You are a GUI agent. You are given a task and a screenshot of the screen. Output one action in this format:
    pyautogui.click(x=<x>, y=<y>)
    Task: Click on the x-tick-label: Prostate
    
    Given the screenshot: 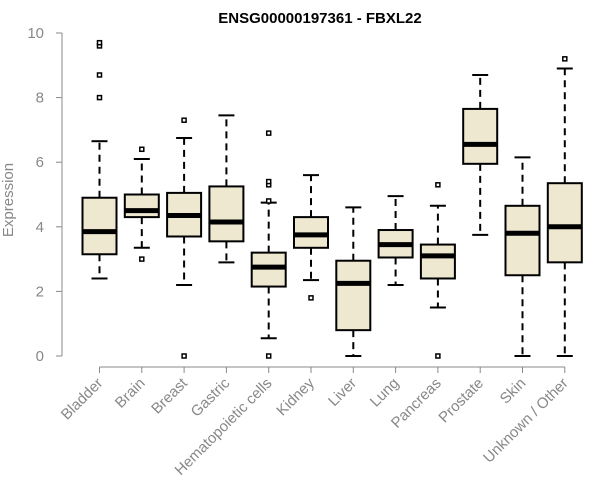 What is the action you would take?
    pyautogui.click(x=461, y=401)
    